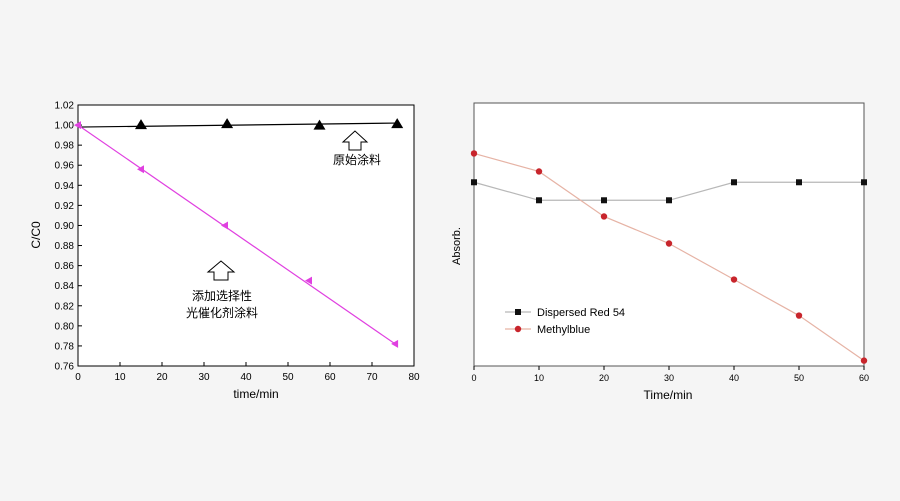 The width and height of the screenshot is (900, 501). What do you see at coordinates (36, 235) in the screenshot?
I see `left-y-axis-label: C/C0` at bounding box center [36, 235].